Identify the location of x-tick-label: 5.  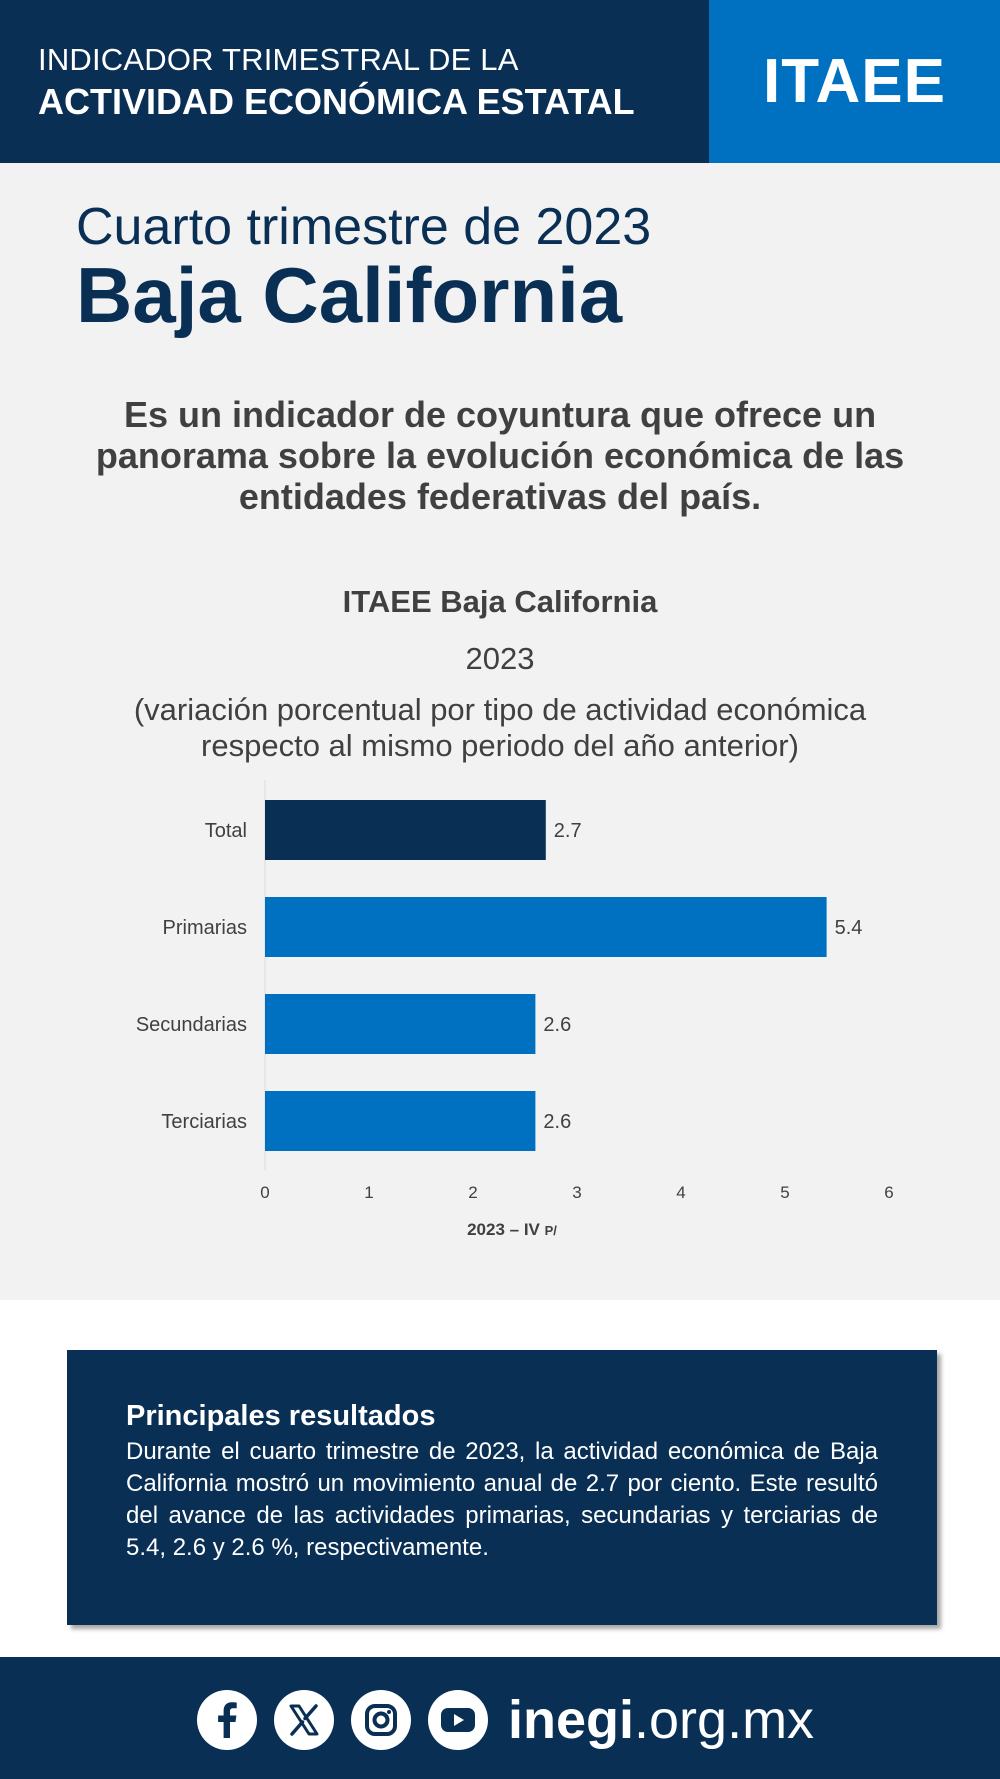
(784, 1192).